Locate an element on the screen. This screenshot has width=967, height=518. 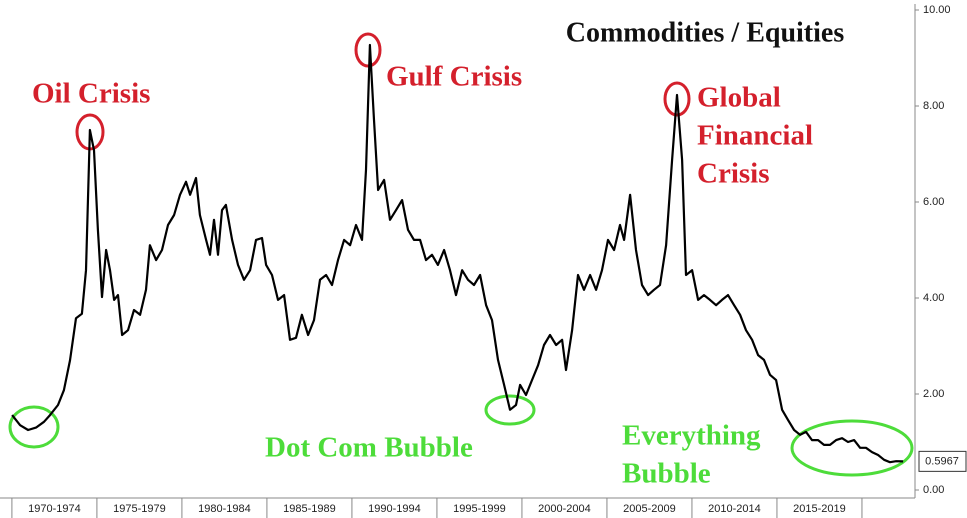
annotation: Financial is located at coordinates (755, 136).